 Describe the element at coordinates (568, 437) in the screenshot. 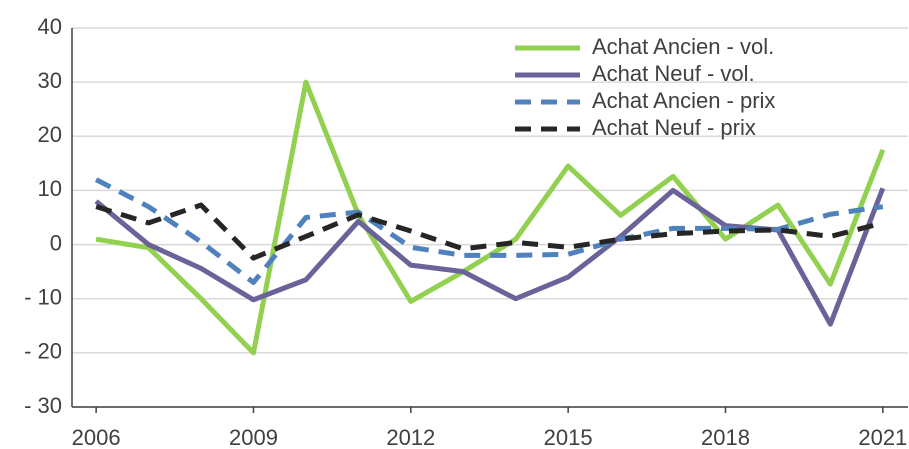

I see `x-tick-label: 2015` at that location.